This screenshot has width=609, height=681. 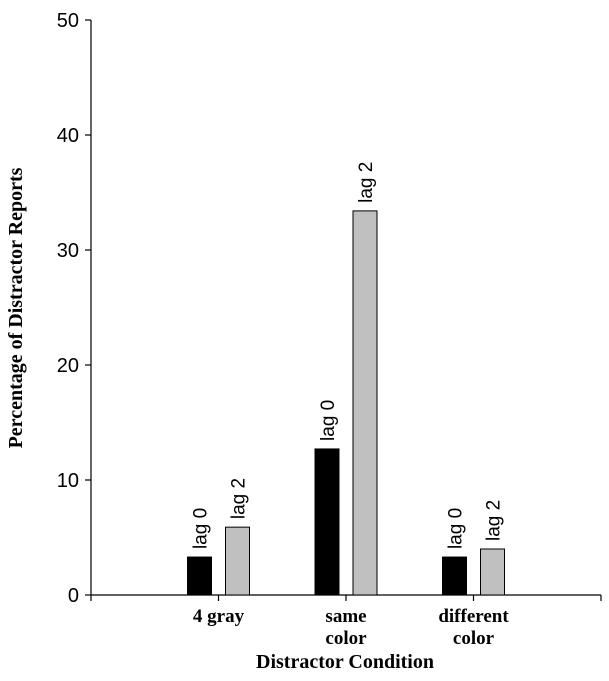 What do you see at coordinates (346, 597) in the screenshot?
I see `x-axis` at bounding box center [346, 597].